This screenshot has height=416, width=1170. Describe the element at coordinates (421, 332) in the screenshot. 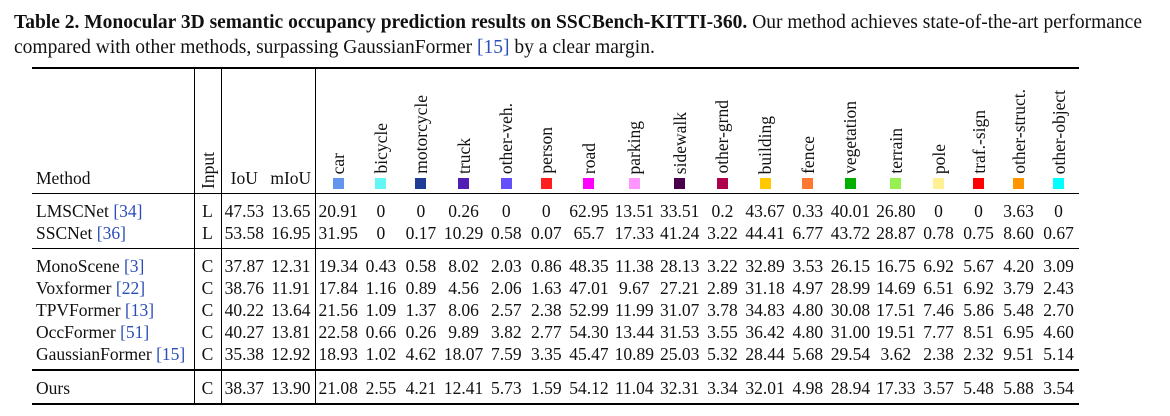

I see `class-value-motorcycle: 0.26` at that location.